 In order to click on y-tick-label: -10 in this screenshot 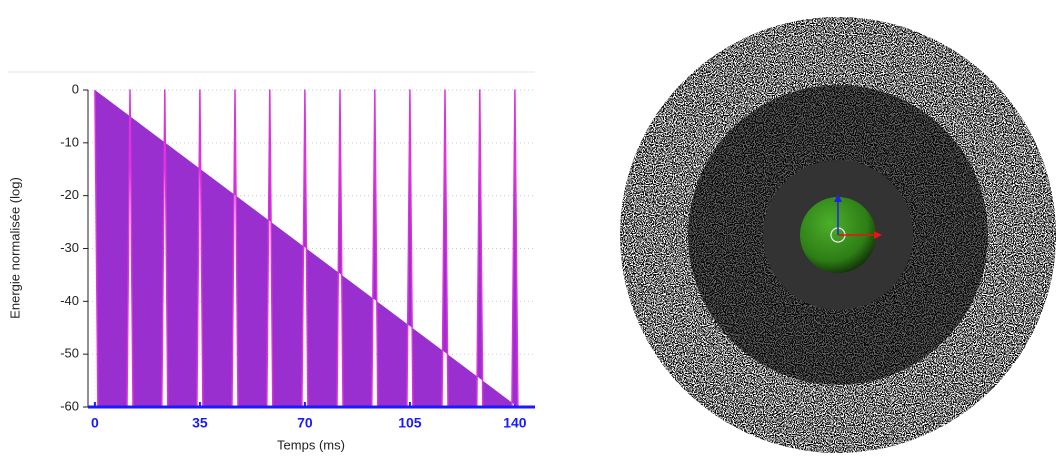, I will do `click(69, 141)`.